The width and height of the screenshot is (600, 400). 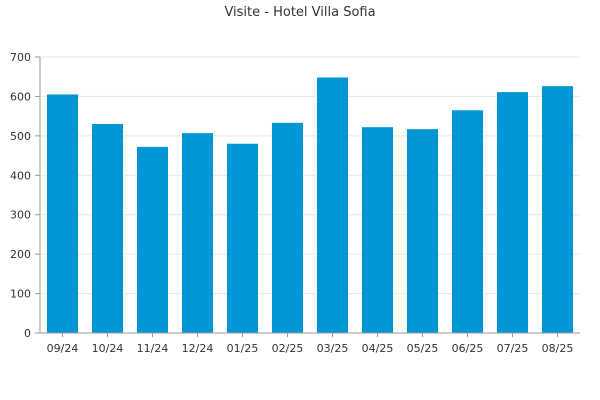 I want to click on x-tick-label: 08/25, so click(x=558, y=348).